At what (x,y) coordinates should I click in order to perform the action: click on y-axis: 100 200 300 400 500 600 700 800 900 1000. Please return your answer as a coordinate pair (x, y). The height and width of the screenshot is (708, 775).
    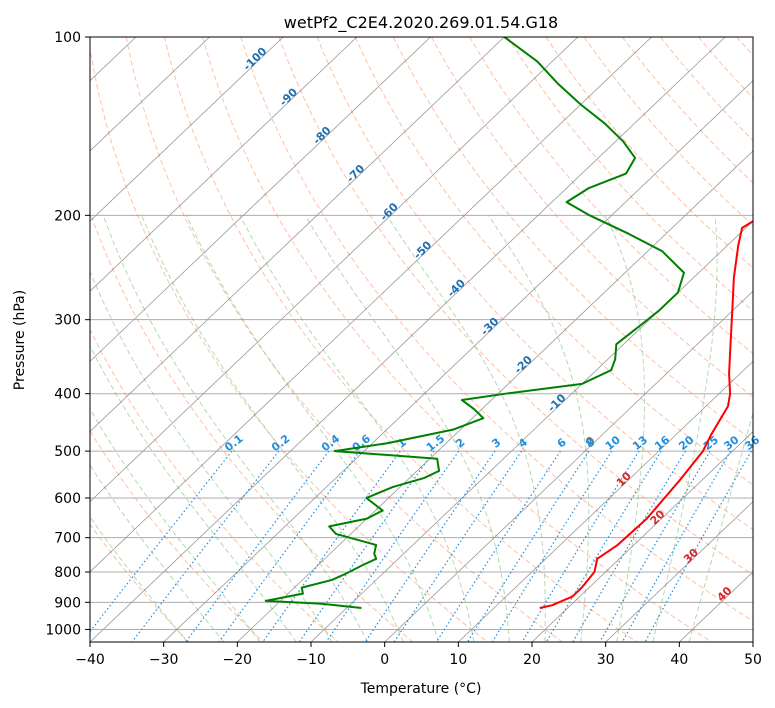
    Looking at the image, I should click on (67, 334).